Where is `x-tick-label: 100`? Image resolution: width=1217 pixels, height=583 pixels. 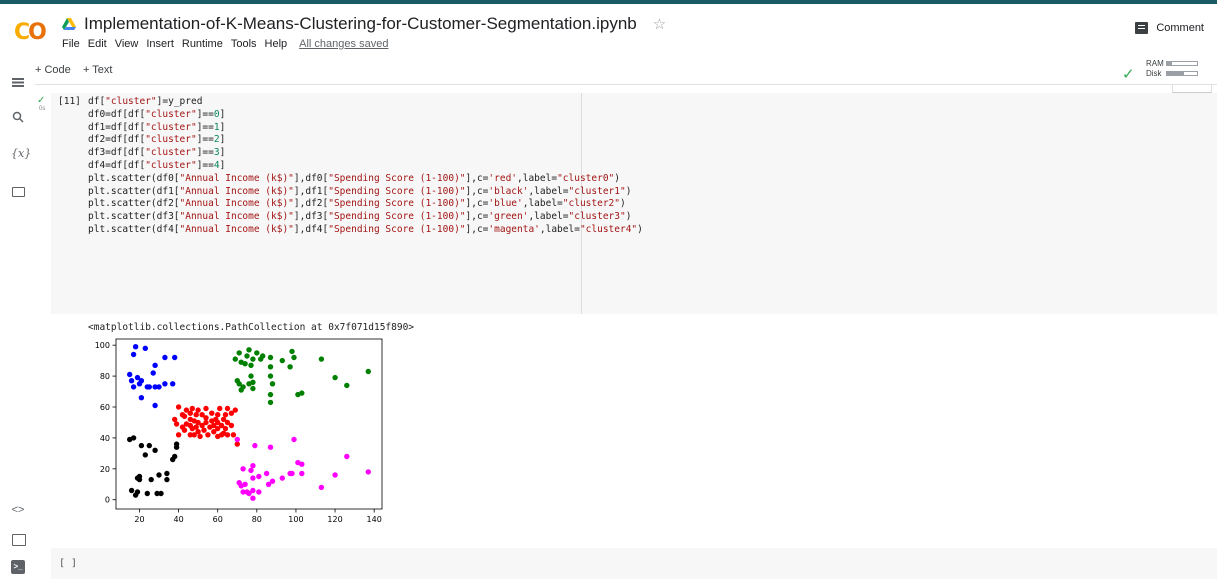
x-tick-label: 100 is located at coordinates (295, 519).